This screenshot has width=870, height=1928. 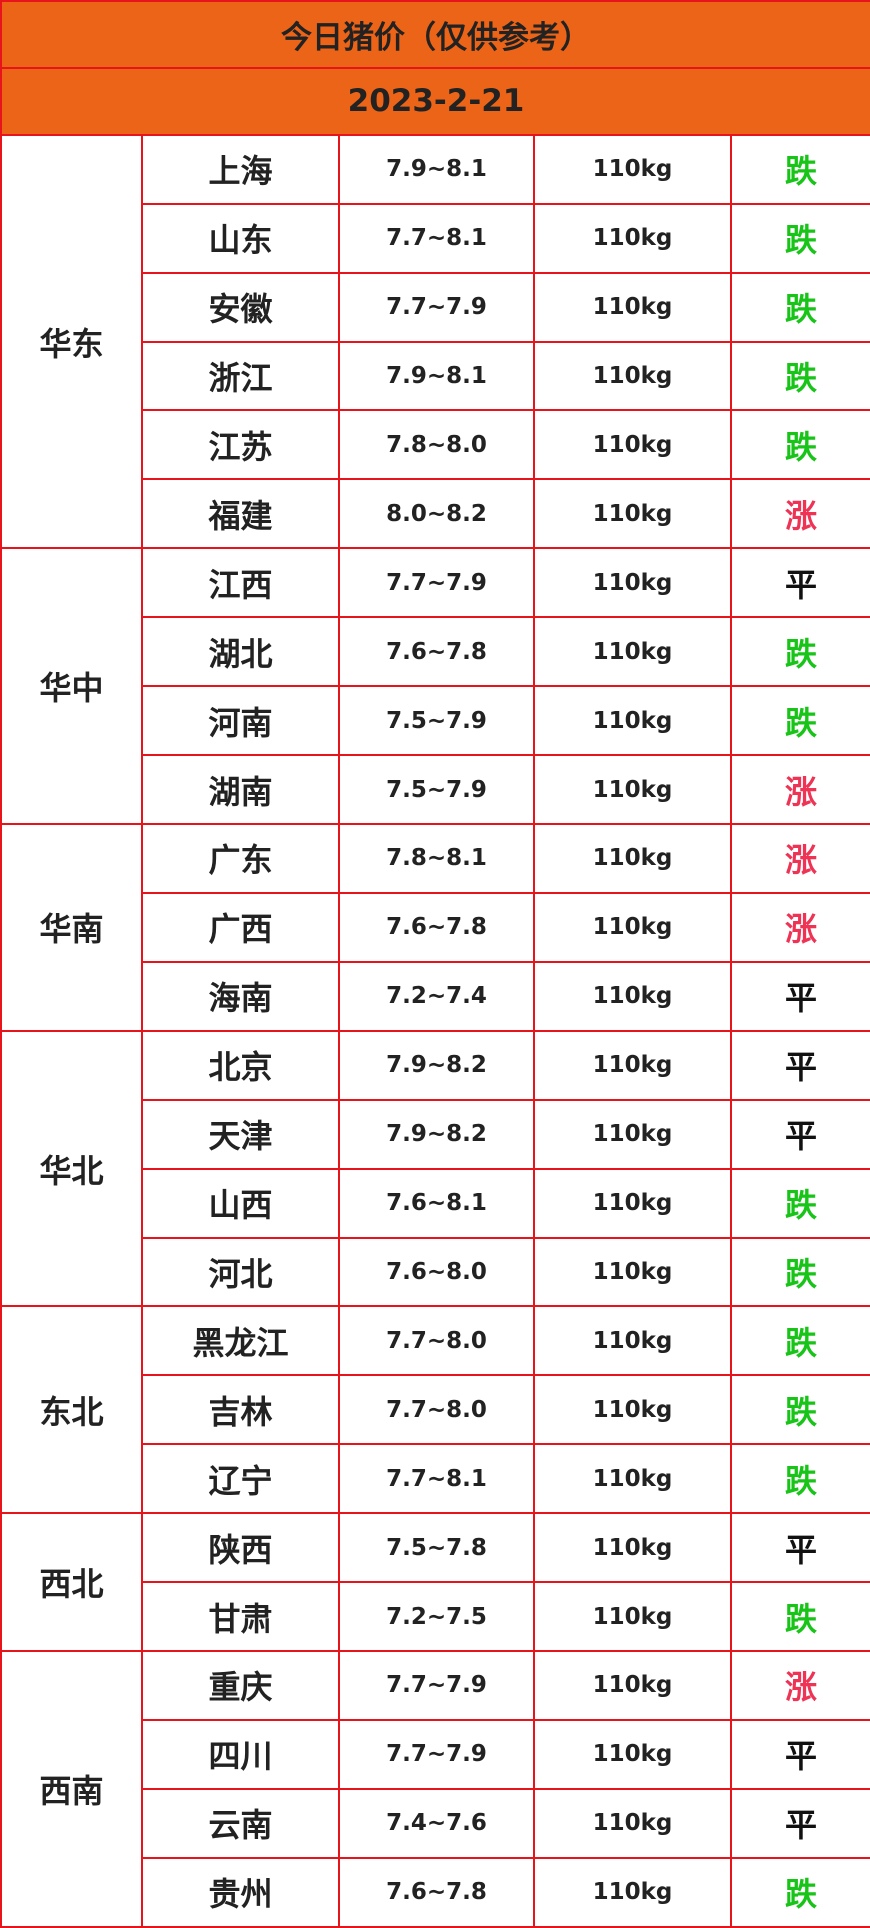 I want to click on data-row: 江苏 7.8~8.0 110kg 跌, so click(x=435, y=445).